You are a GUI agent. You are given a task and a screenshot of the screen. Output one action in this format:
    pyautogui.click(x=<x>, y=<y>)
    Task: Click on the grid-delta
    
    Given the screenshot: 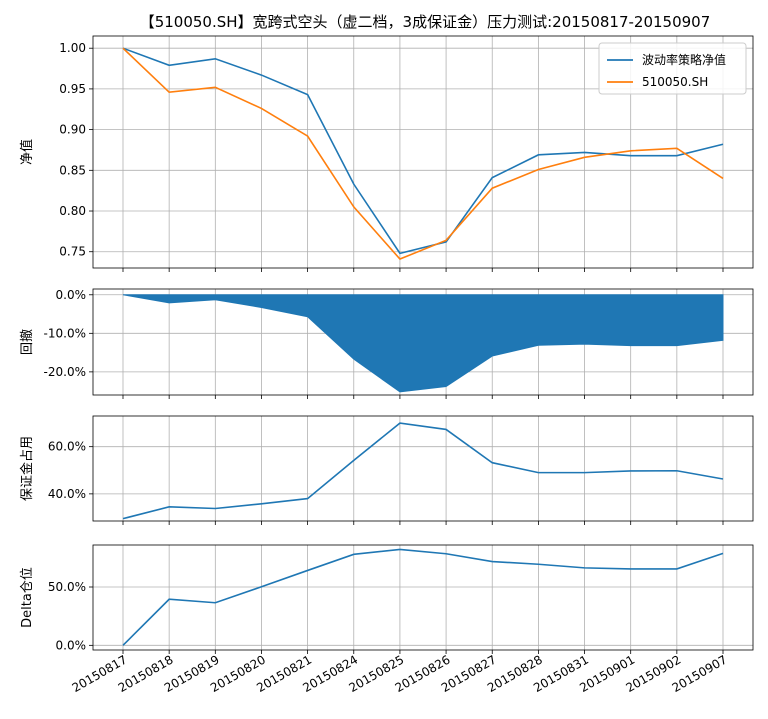 What is the action you would take?
    pyautogui.click(x=423, y=597)
    